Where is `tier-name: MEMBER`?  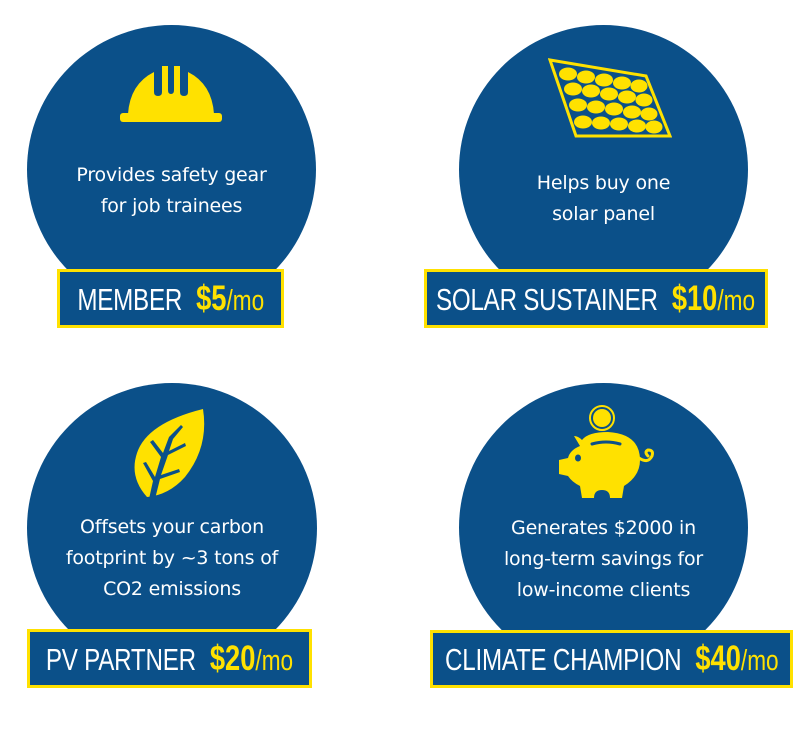 tier-name: MEMBER is located at coordinates (129, 299).